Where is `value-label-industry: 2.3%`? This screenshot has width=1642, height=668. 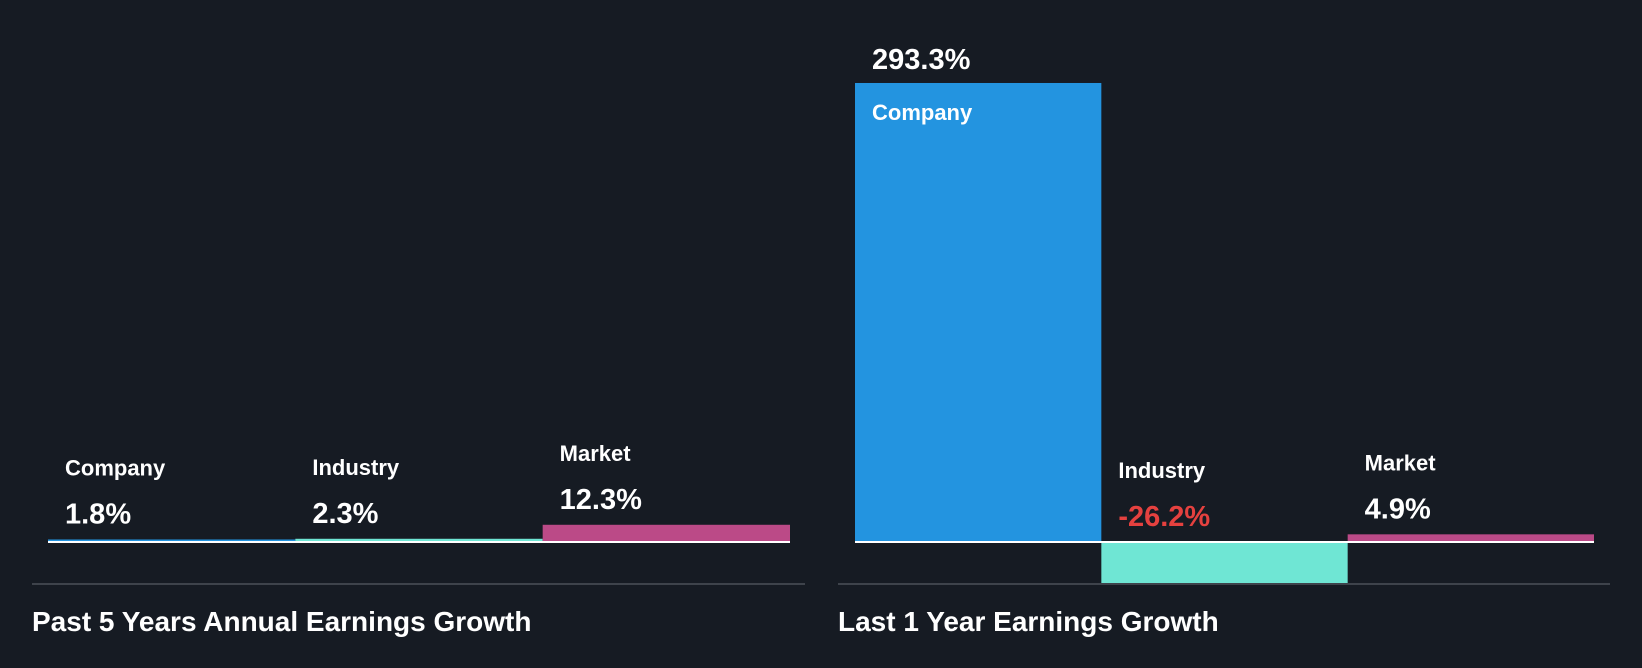 value-label-industry: 2.3% is located at coordinates (345, 514).